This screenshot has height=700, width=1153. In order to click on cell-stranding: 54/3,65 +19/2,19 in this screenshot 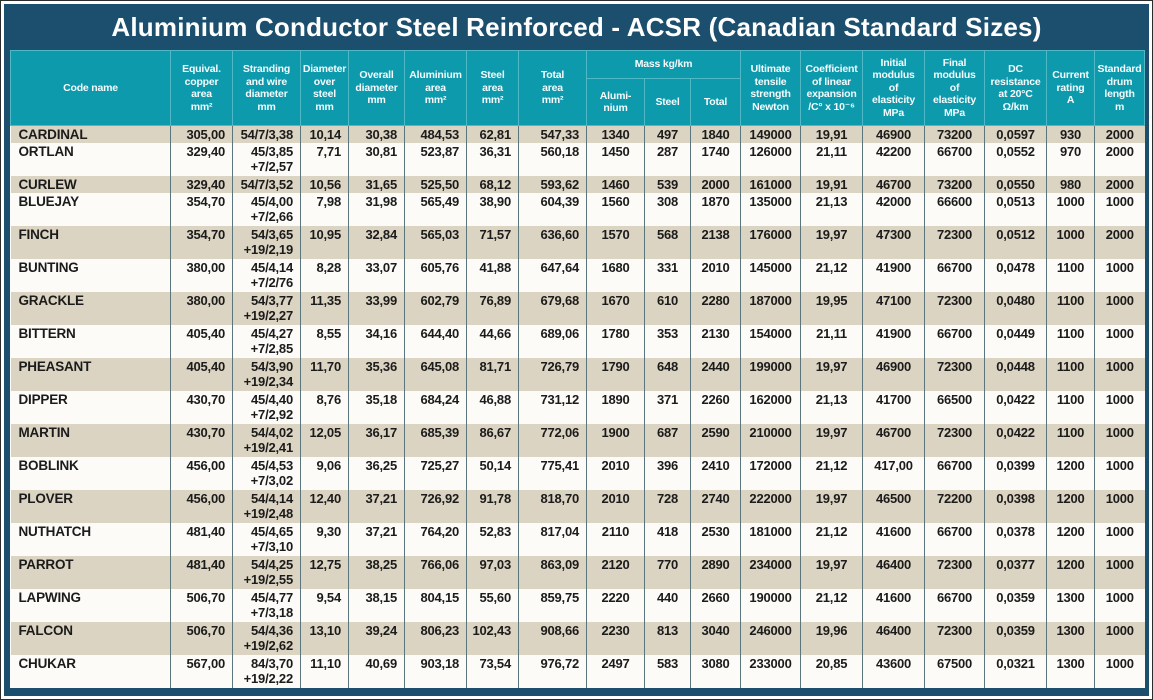, I will do `click(266, 242)`.